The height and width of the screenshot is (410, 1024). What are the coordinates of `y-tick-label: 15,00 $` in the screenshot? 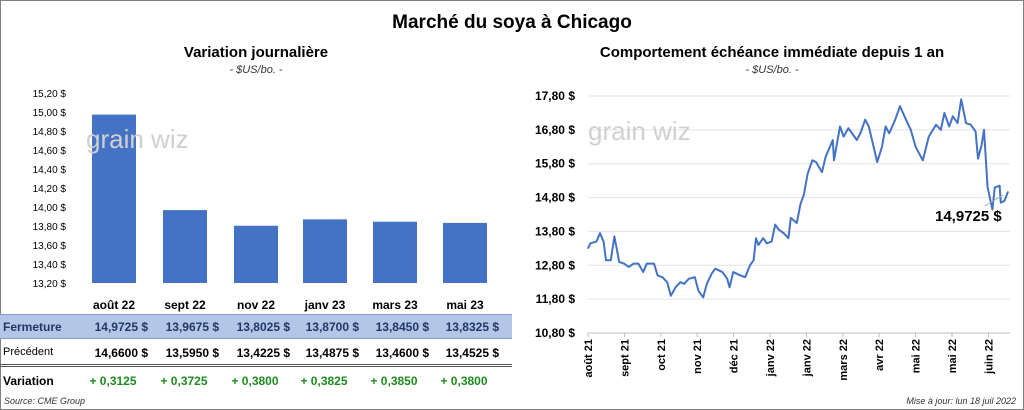 It's located at (50, 113).